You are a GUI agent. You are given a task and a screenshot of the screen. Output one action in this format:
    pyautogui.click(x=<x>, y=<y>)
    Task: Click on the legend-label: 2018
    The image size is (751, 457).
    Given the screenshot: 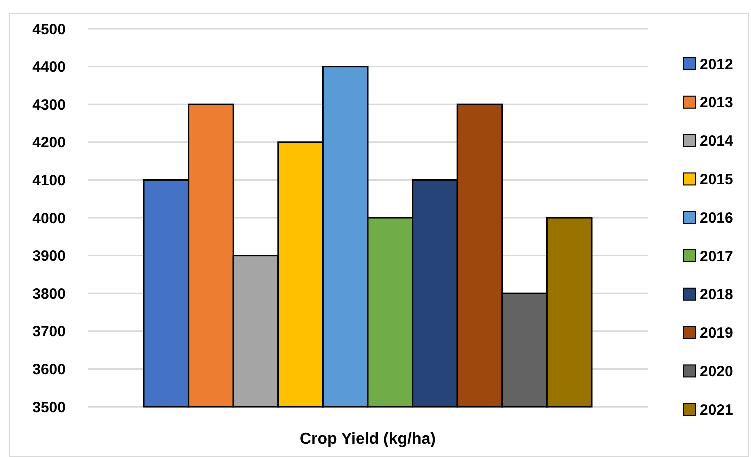 What is the action you would take?
    pyautogui.click(x=717, y=295)
    